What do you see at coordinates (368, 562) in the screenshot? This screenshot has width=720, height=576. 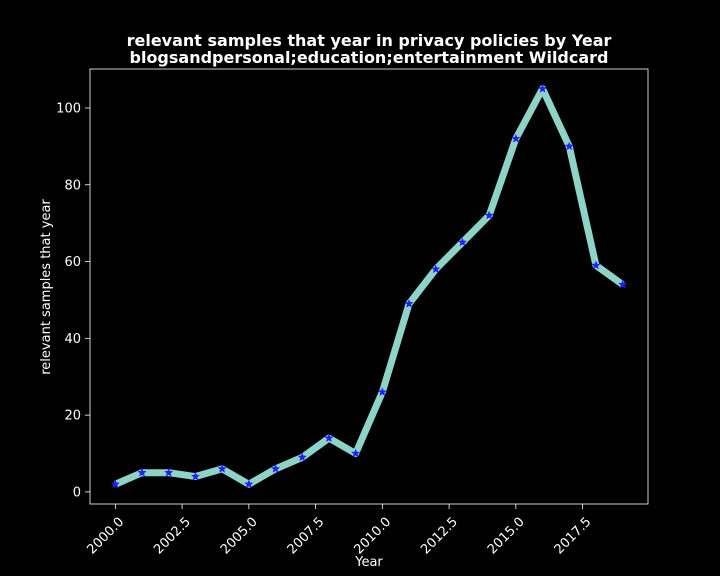 I see `x-axis-label: Year` at bounding box center [368, 562].